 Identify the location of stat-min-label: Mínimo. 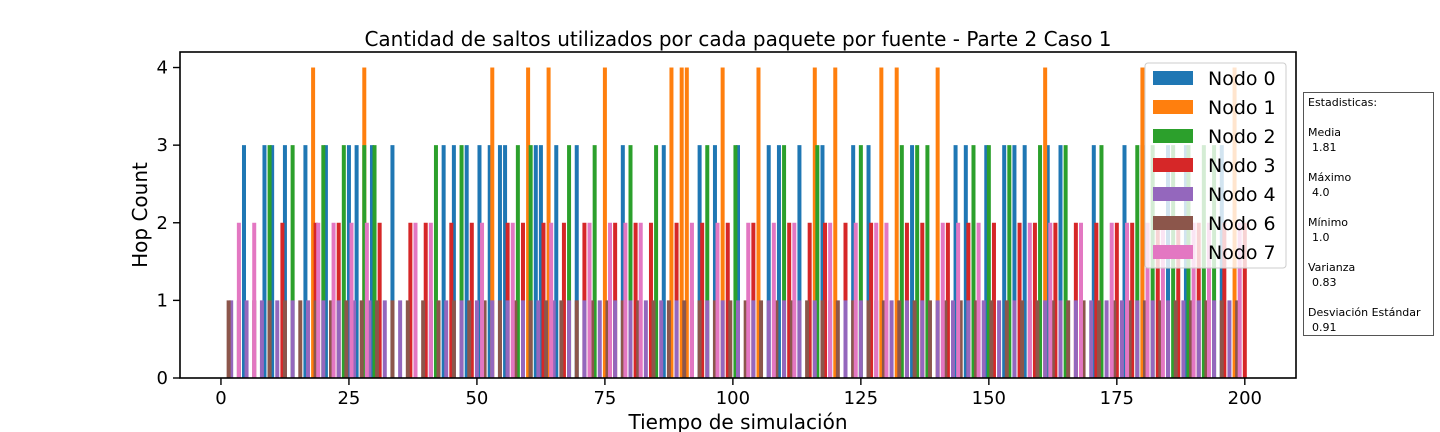
(1328, 222).